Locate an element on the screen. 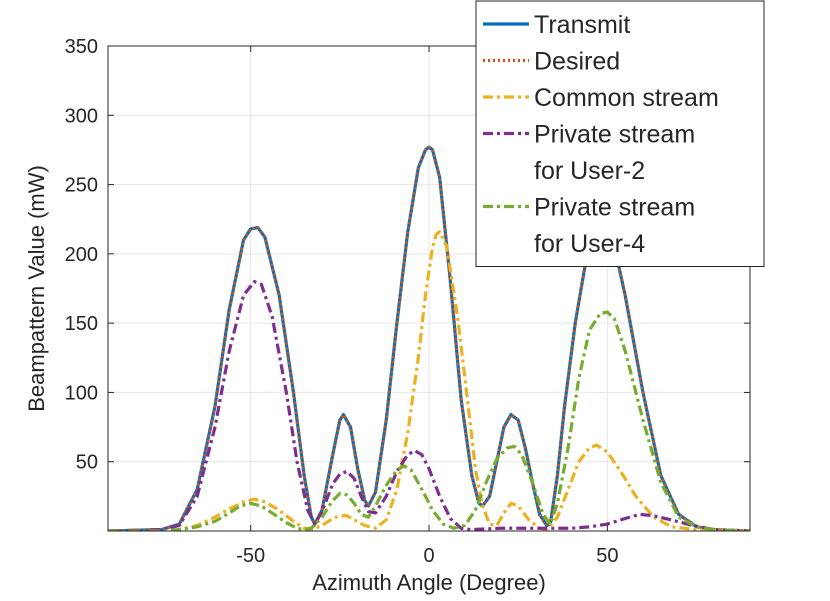  y-tick-label: 50 is located at coordinates (87, 463).